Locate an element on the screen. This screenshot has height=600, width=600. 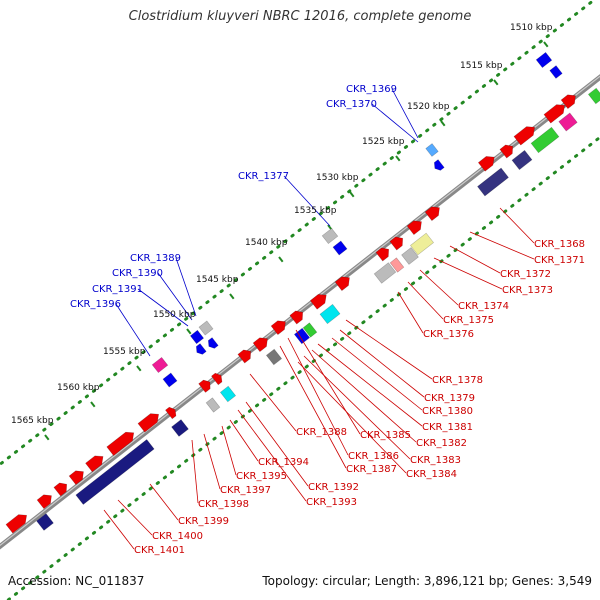
gene-label: CKR_1374 is located at coordinates (483, 306).